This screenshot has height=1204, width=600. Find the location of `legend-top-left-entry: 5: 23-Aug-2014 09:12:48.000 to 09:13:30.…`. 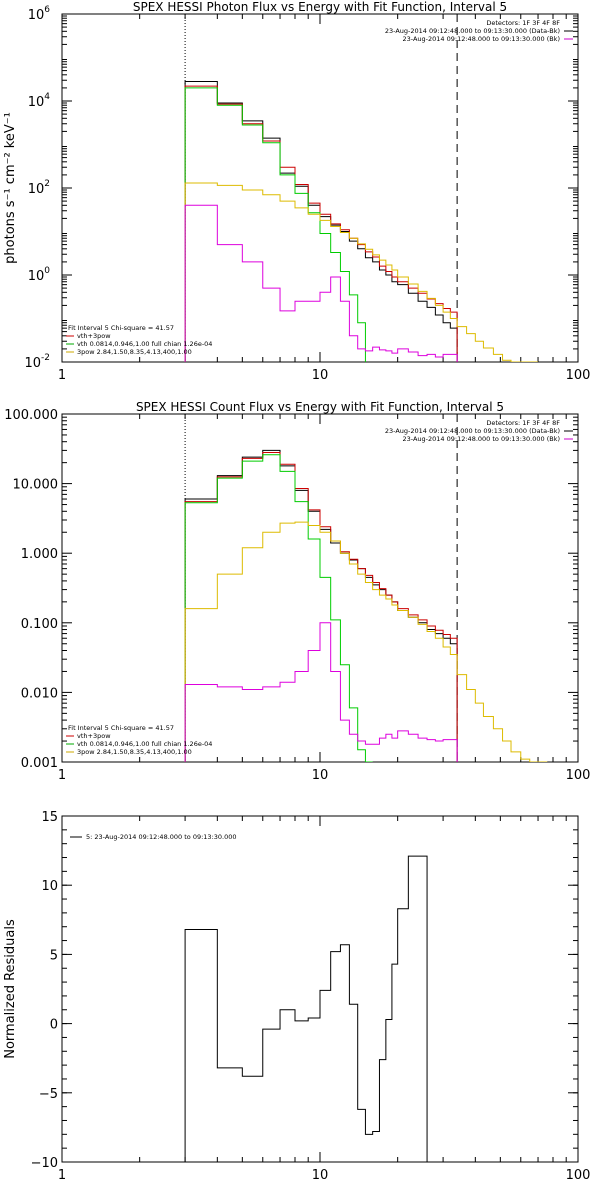

legend-top-left-entry: 5: 23-Aug-2014 09:12:48.000 to 09:13:30.… is located at coordinates (161, 837).